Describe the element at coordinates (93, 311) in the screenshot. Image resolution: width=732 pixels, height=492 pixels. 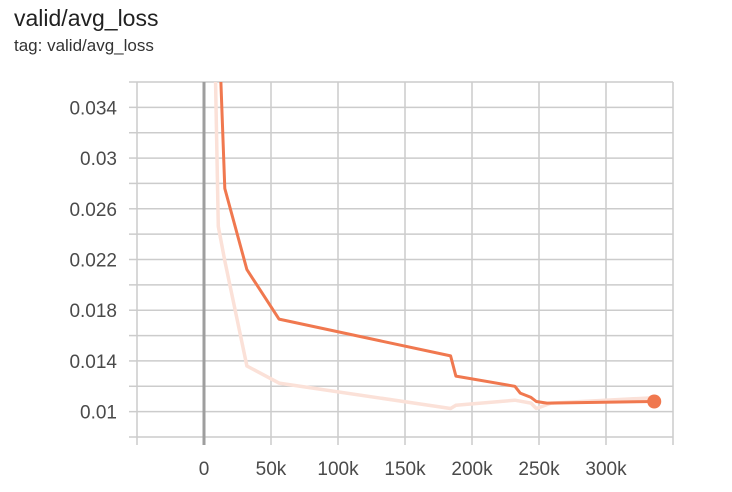
I see `y-tick-label: 0.018` at that location.